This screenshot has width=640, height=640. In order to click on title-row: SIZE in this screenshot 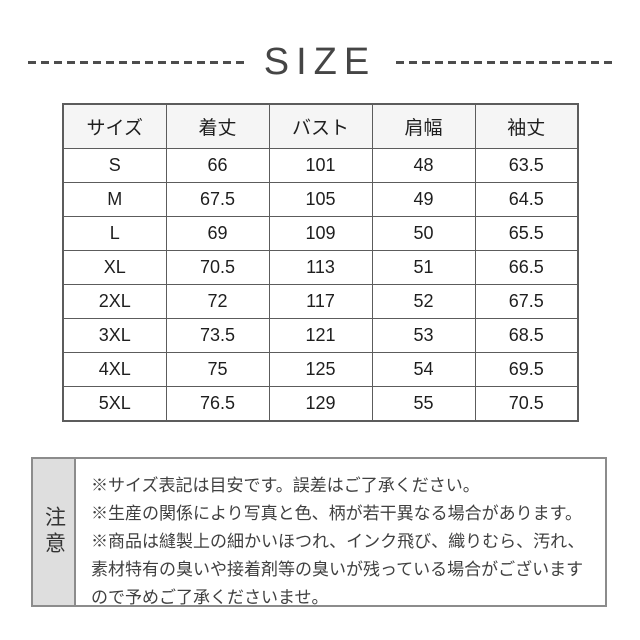, I will do `click(320, 62)`.